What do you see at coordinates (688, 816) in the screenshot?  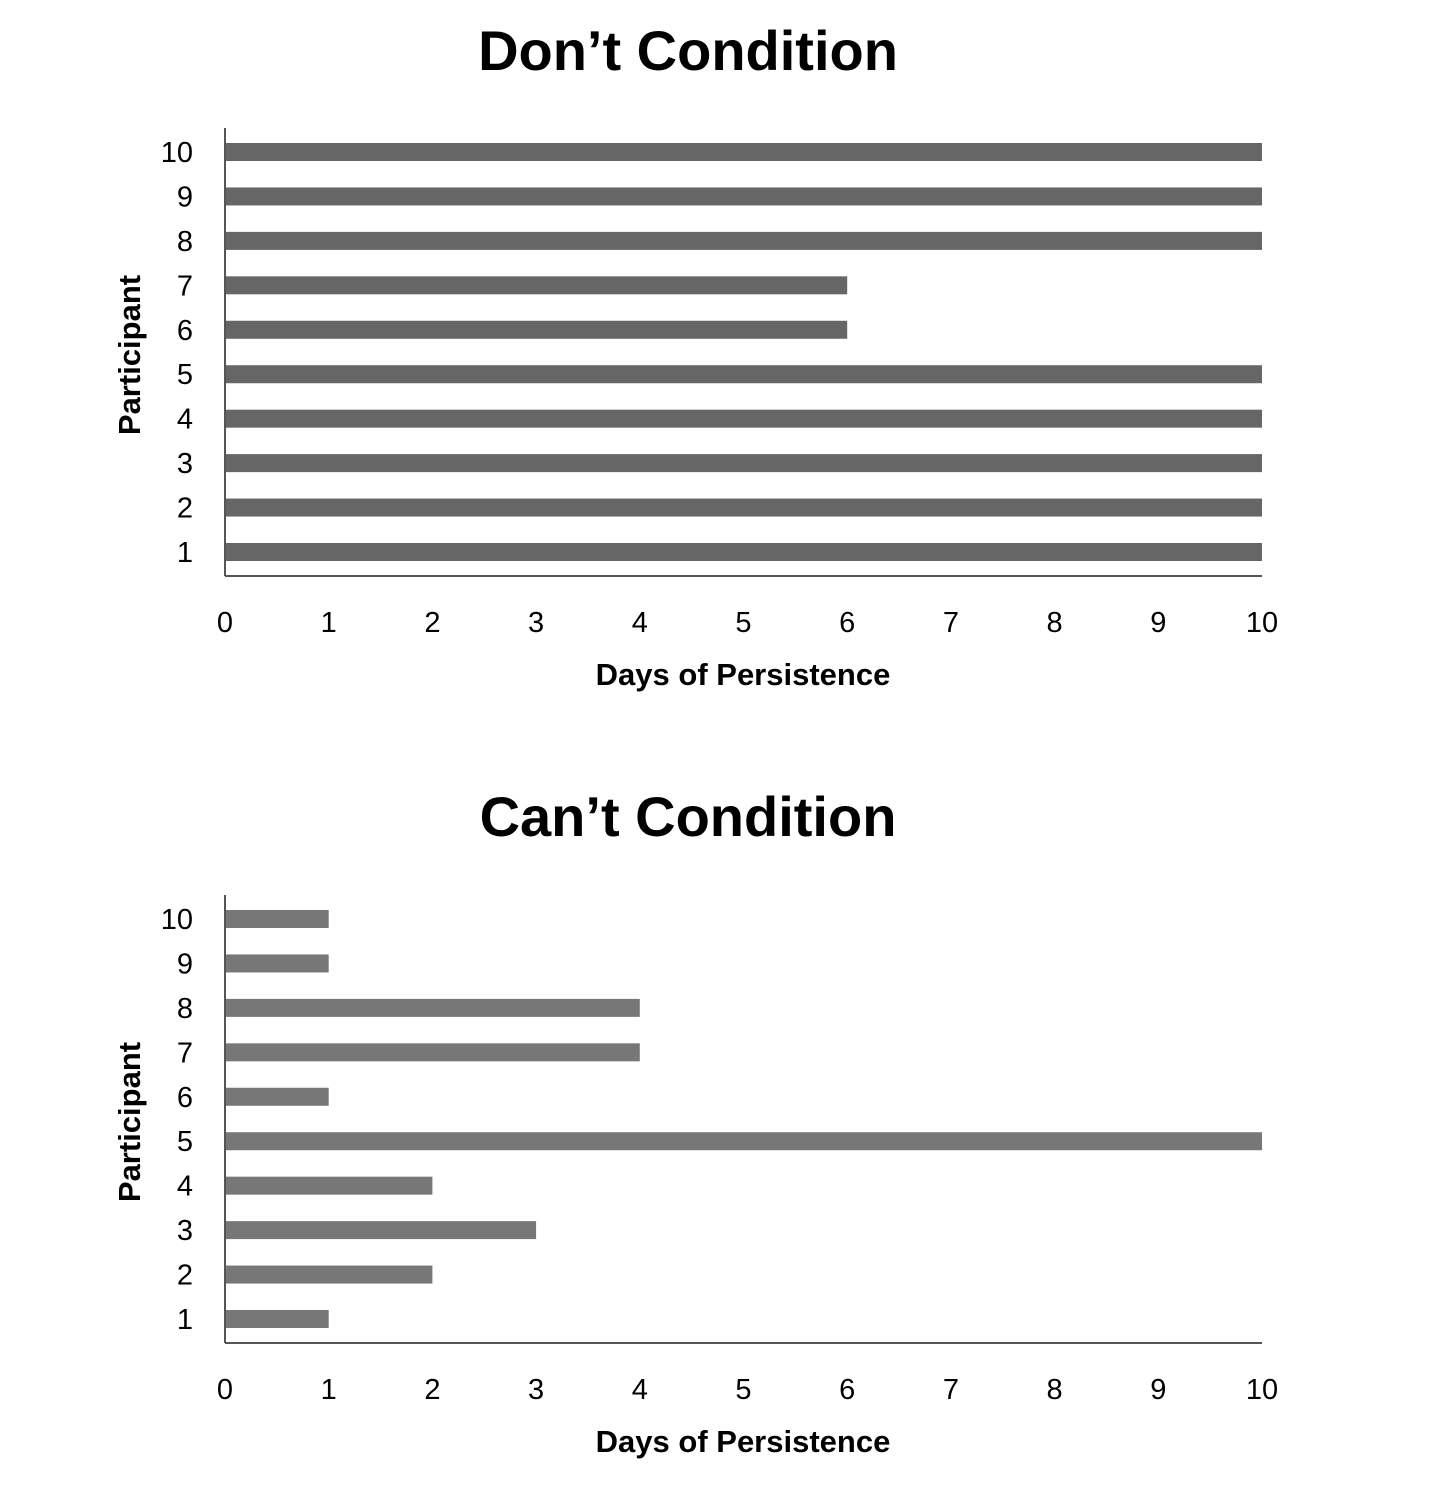 I see `chart-title: Can’t Condition` at bounding box center [688, 816].